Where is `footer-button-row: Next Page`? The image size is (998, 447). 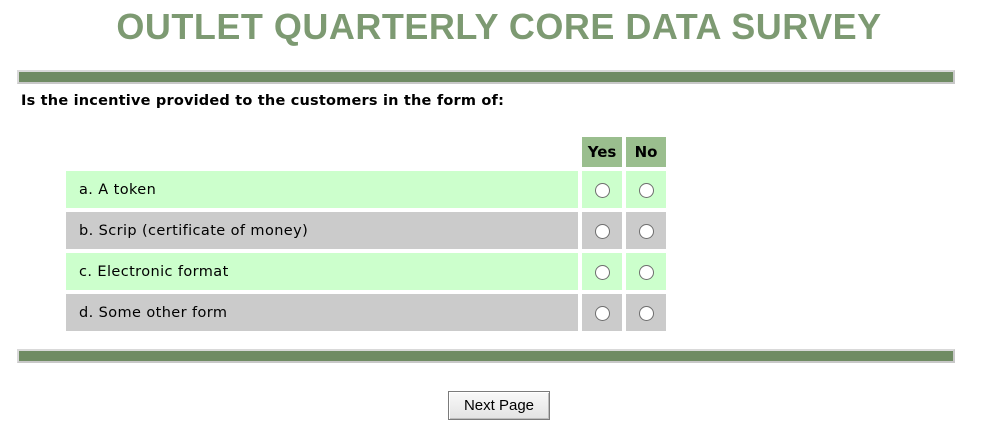
footer-button-row: Next Page is located at coordinates (499, 405).